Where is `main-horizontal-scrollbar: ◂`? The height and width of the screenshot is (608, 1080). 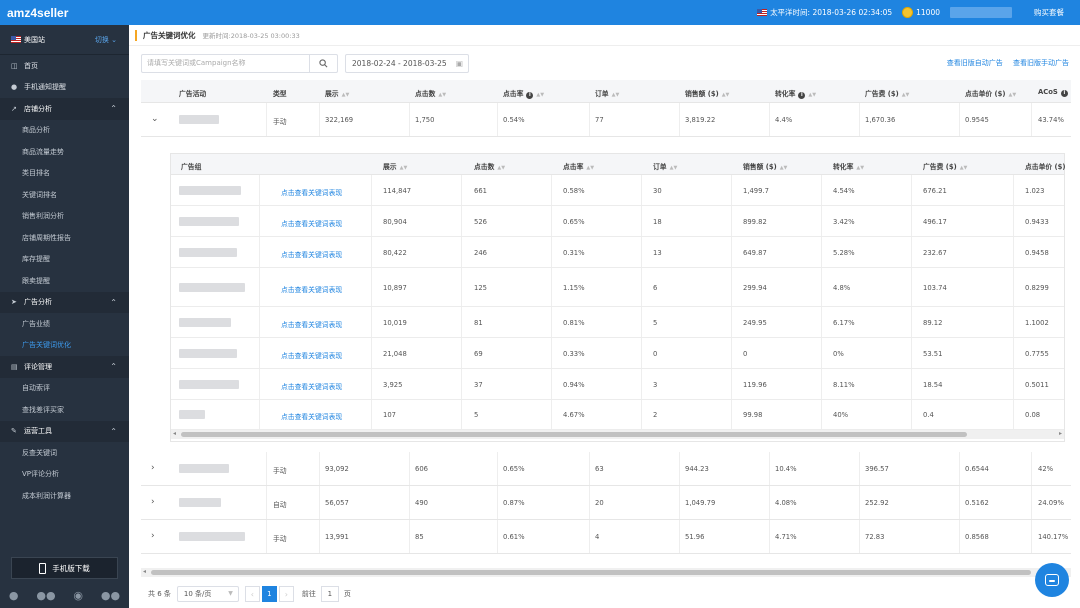 main-horizontal-scrollbar: ◂ is located at coordinates (606, 572).